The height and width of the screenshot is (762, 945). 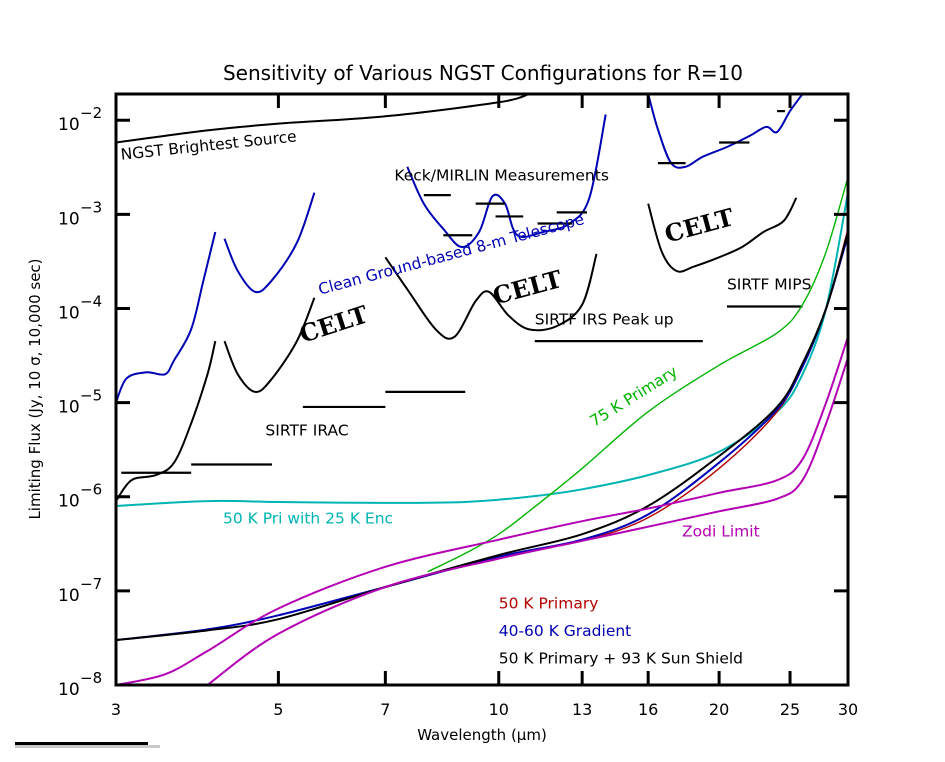 I want to click on x-tick-label: 13, so click(x=582, y=709).